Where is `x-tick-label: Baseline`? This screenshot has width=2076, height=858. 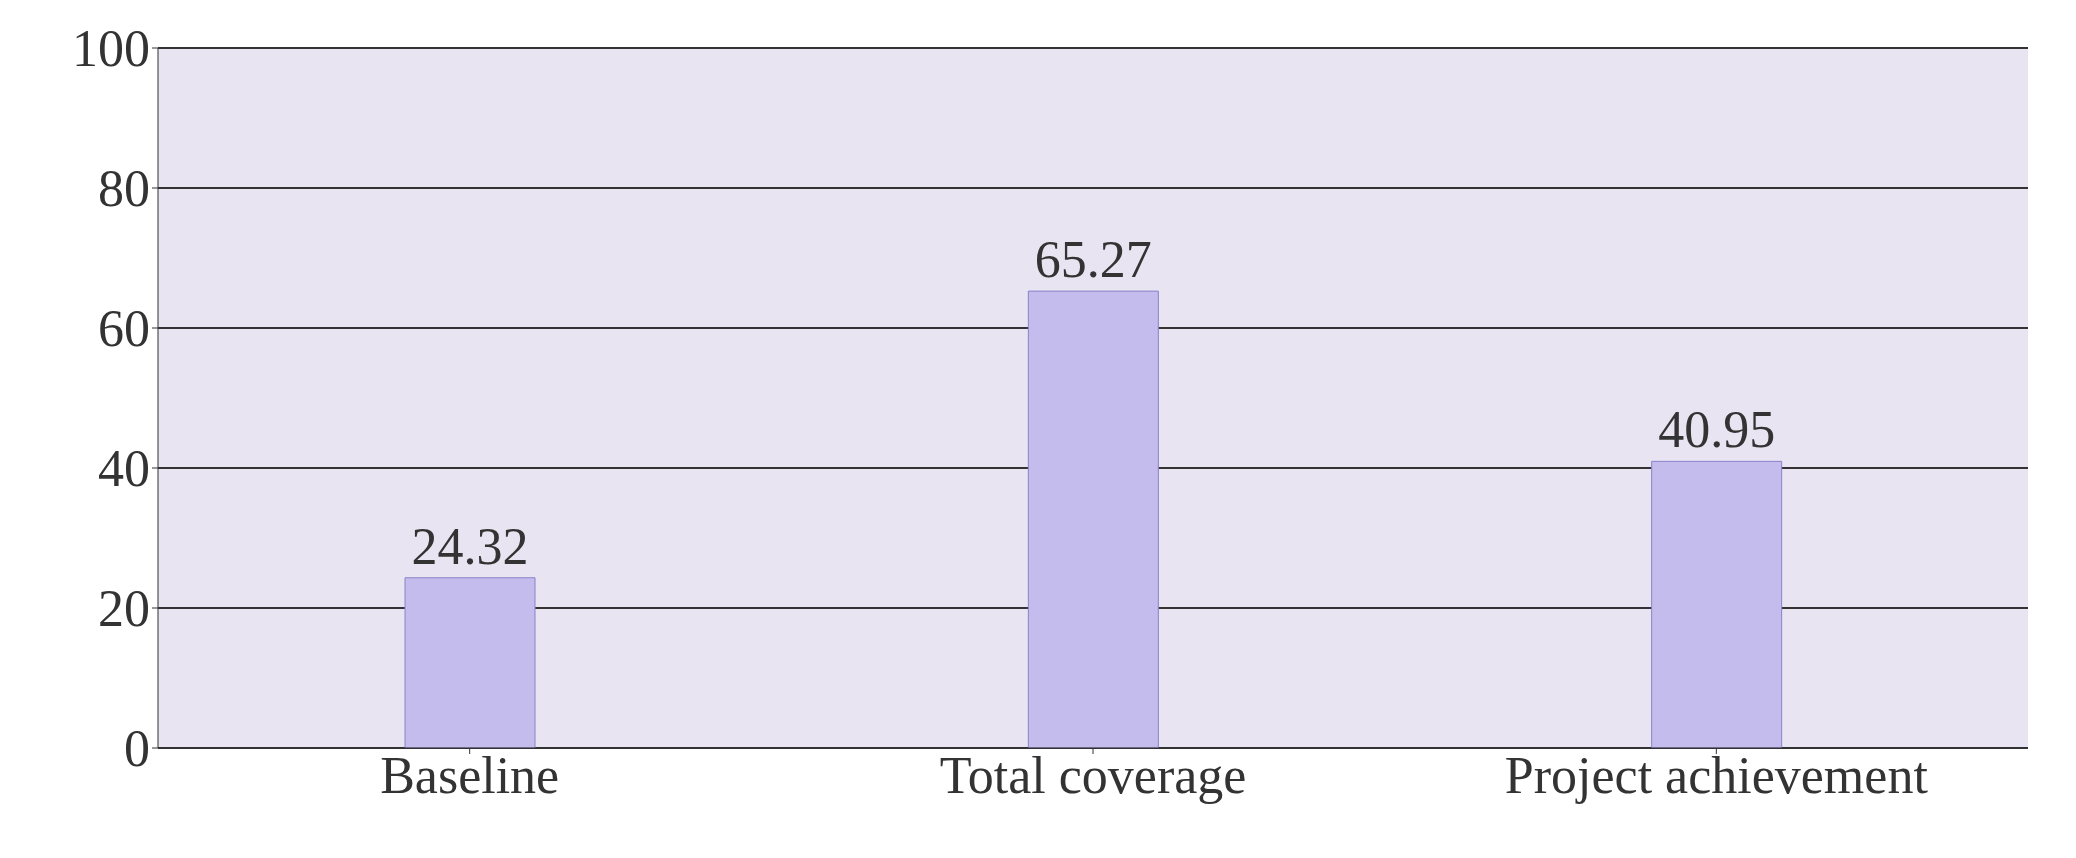
x-tick-label: Baseline is located at coordinates (470, 775).